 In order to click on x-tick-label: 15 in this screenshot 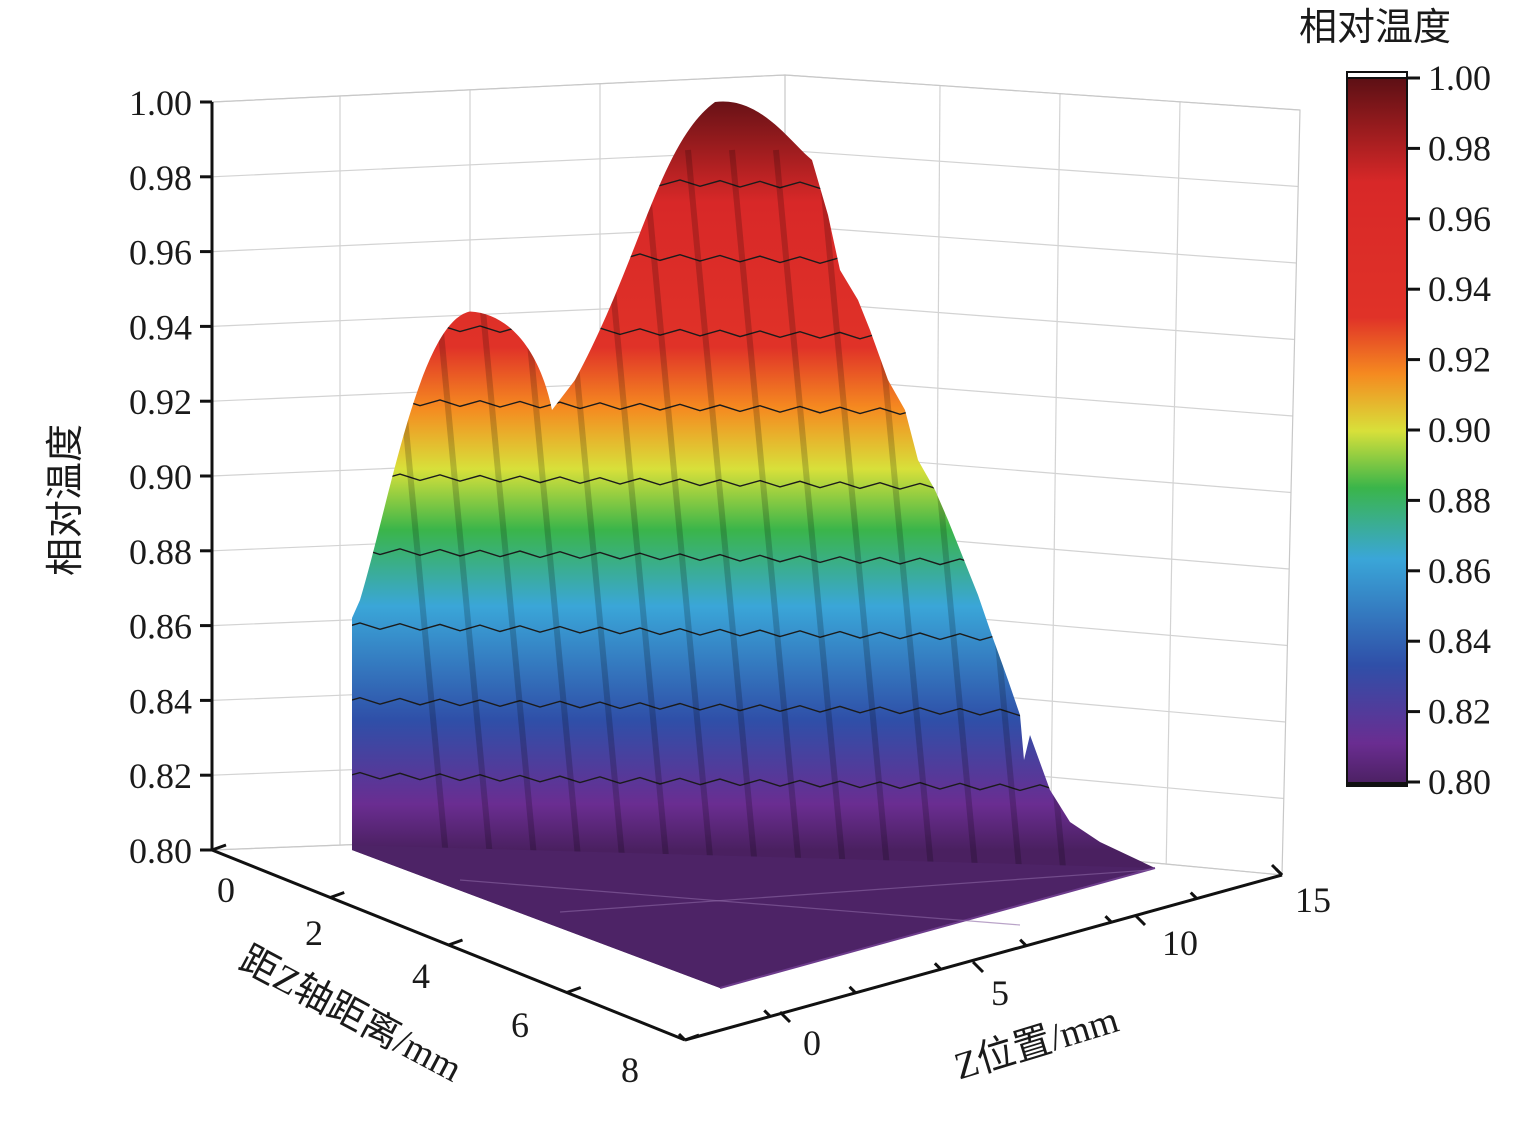, I will do `click(1313, 900)`.